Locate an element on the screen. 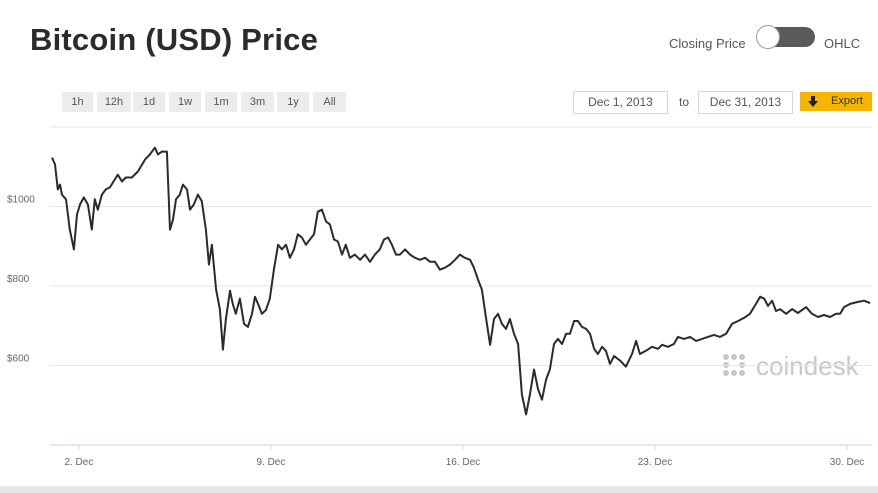 The width and height of the screenshot is (878, 493). y-tick-label: $800 is located at coordinates (18, 279).